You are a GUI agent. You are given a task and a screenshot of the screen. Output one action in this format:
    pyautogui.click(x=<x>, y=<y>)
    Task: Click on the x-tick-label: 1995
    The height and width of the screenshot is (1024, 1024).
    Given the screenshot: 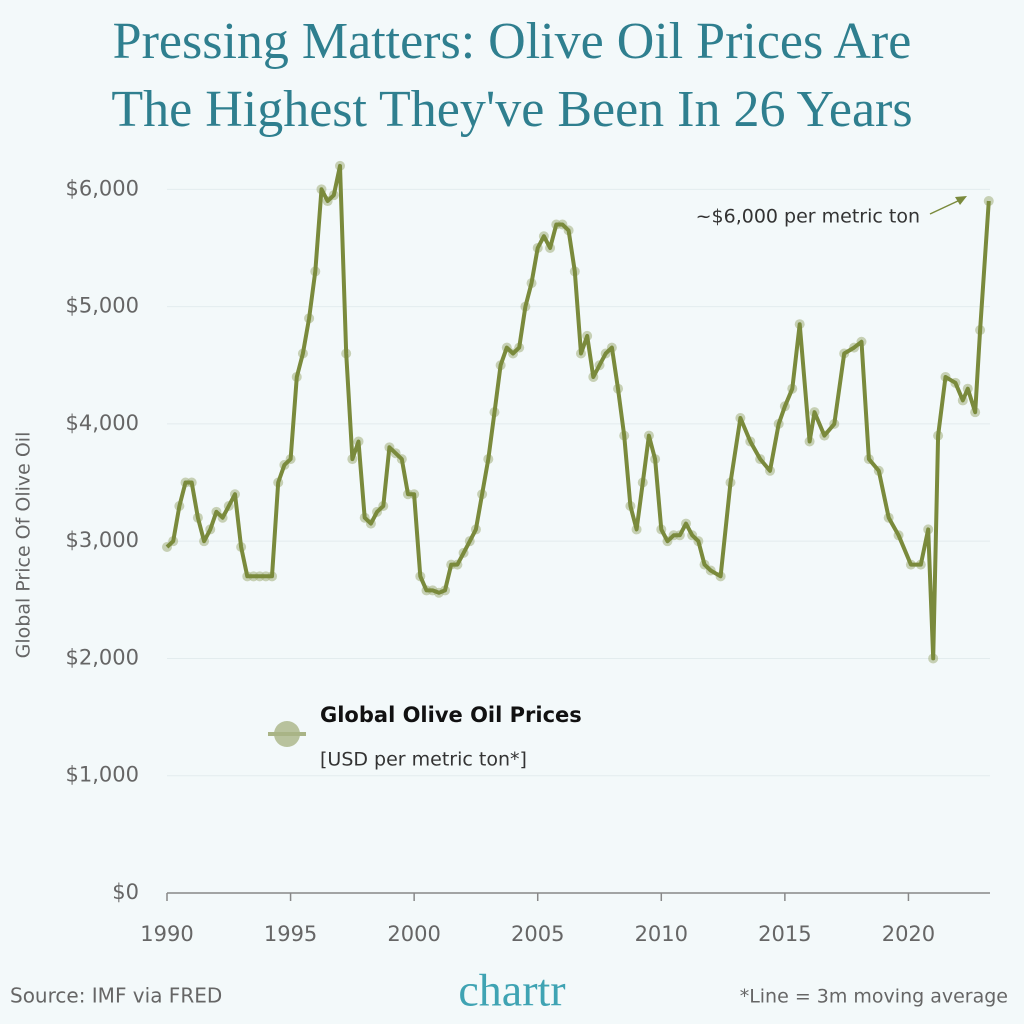 What is the action you would take?
    pyautogui.click(x=290, y=934)
    